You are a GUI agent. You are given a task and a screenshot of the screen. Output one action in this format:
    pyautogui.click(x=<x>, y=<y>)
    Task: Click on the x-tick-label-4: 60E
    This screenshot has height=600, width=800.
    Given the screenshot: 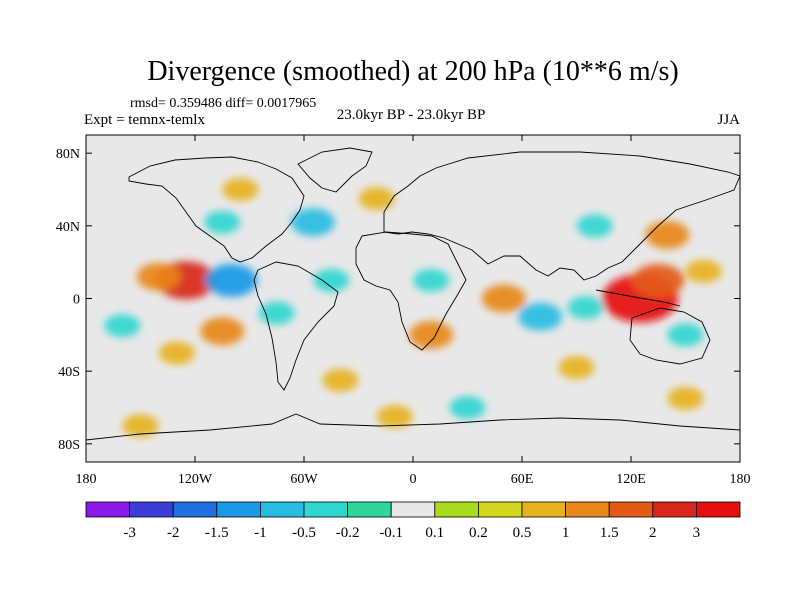 What is the action you would take?
    pyautogui.click(x=522, y=479)
    